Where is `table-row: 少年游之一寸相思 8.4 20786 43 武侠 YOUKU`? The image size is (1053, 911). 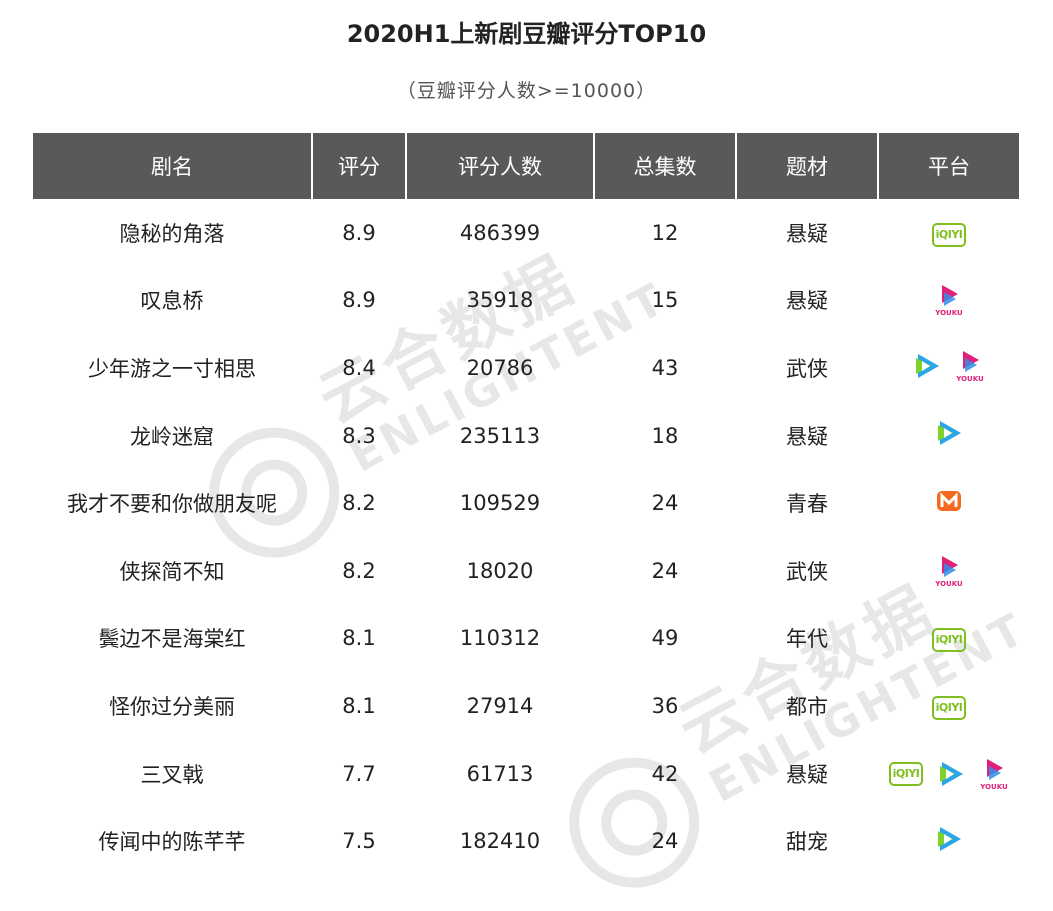 table-row: 少年游之一寸相思 8.4 20786 43 武侠 YOUKU is located at coordinates (526, 368).